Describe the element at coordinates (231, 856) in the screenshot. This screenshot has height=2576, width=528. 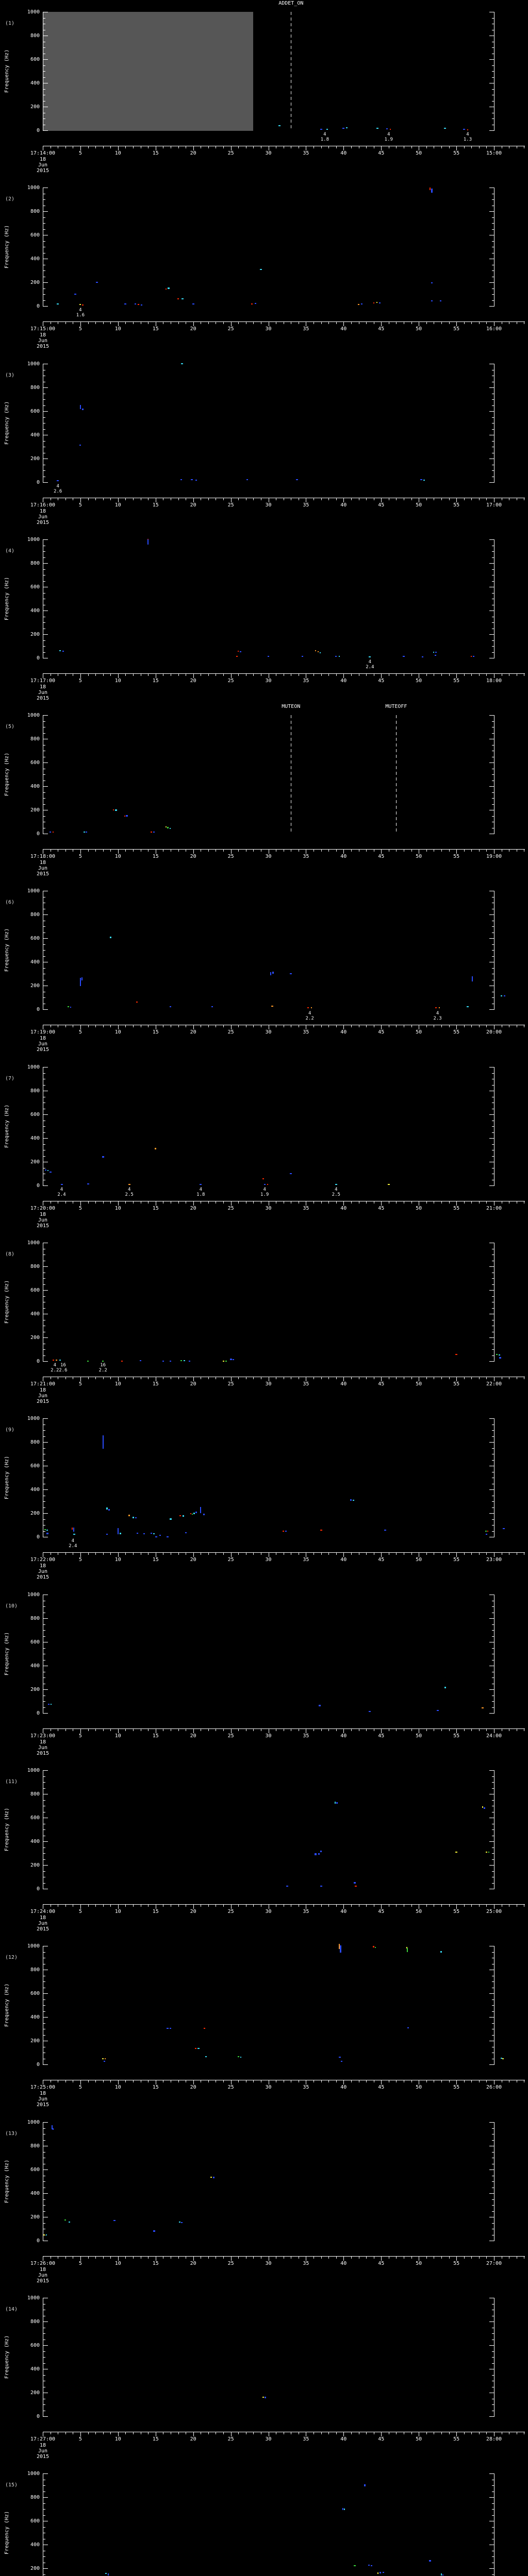
I see `x-tick-label: 25` at that location.